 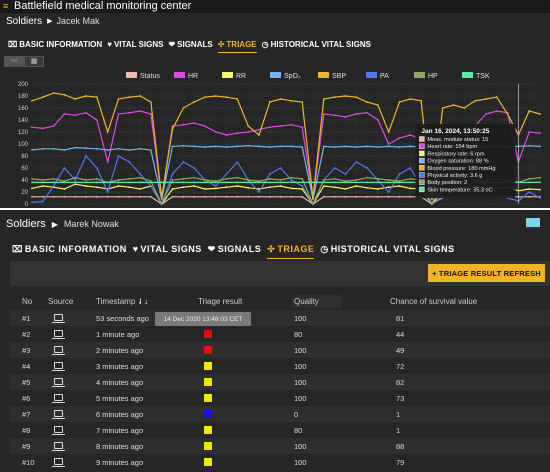 I want to click on table-row: #9 8 minutes ago 100 88, so click(x=280, y=446).